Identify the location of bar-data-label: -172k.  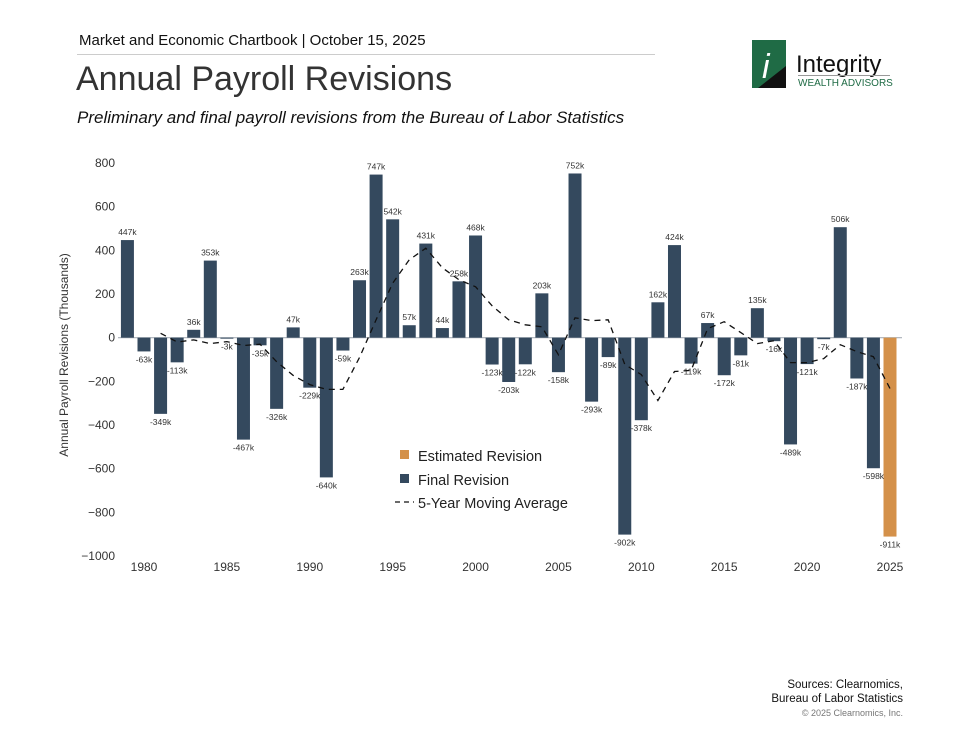
(725, 383).